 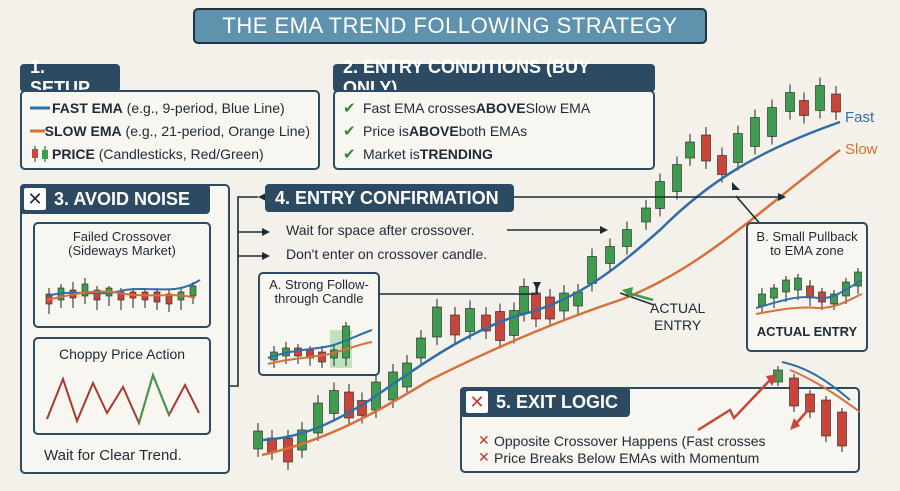 What do you see at coordinates (435, 131) in the screenshot?
I see `condition-item: ✔ Price is ABOVE both EMAs` at bounding box center [435, 131].